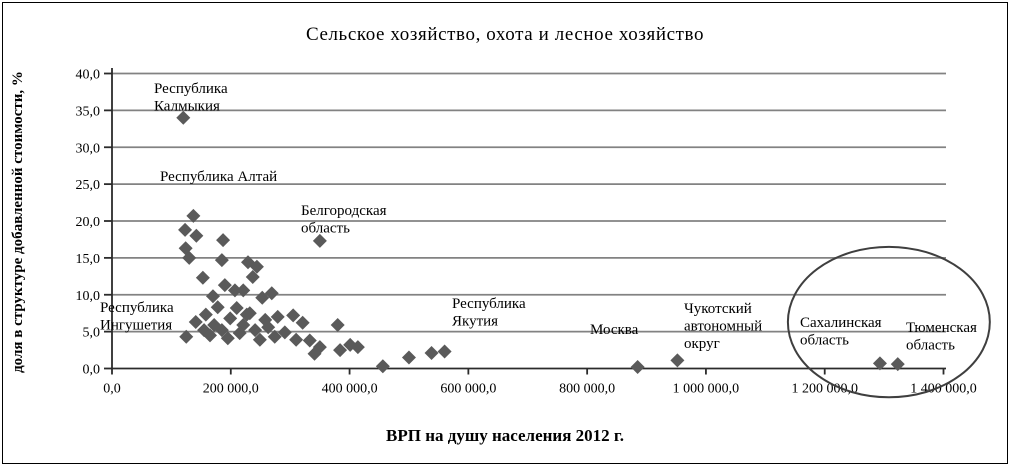 The image size is (1010, 466). Describe the element at coordinates (137, 308) in the screenshot. I see `annotation-ingushetia: Республика` at that location.